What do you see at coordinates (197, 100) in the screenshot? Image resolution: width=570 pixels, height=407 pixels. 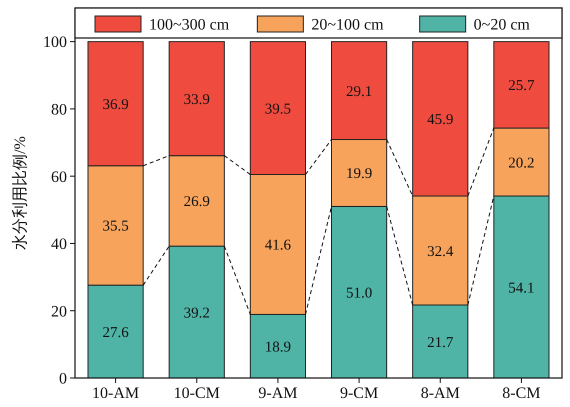 I see `data-label: 33.9` at bounding box center [197, 100].